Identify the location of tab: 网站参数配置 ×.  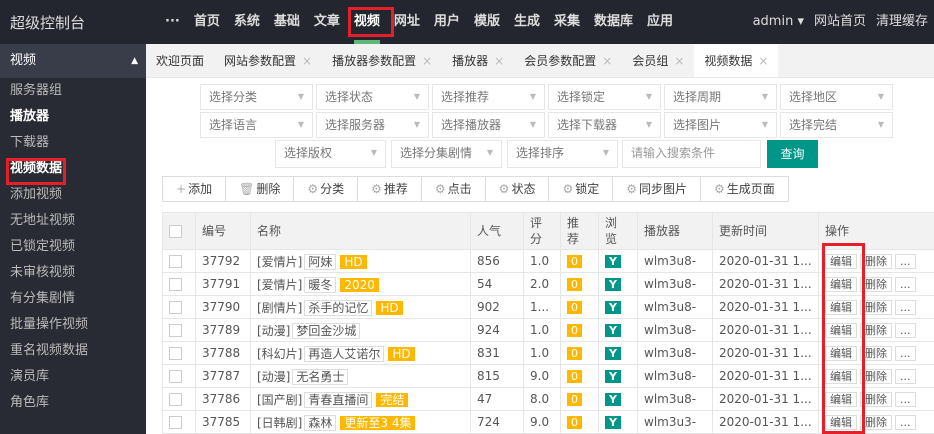
(268, 60).